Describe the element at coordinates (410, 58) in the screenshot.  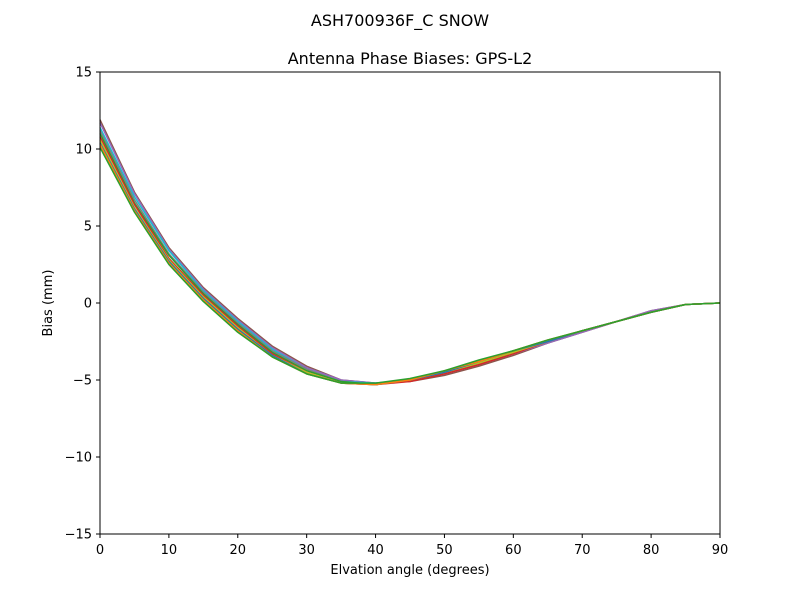
I see `chart-title: Antenna Phase Biases: GPS-L2` at that location.